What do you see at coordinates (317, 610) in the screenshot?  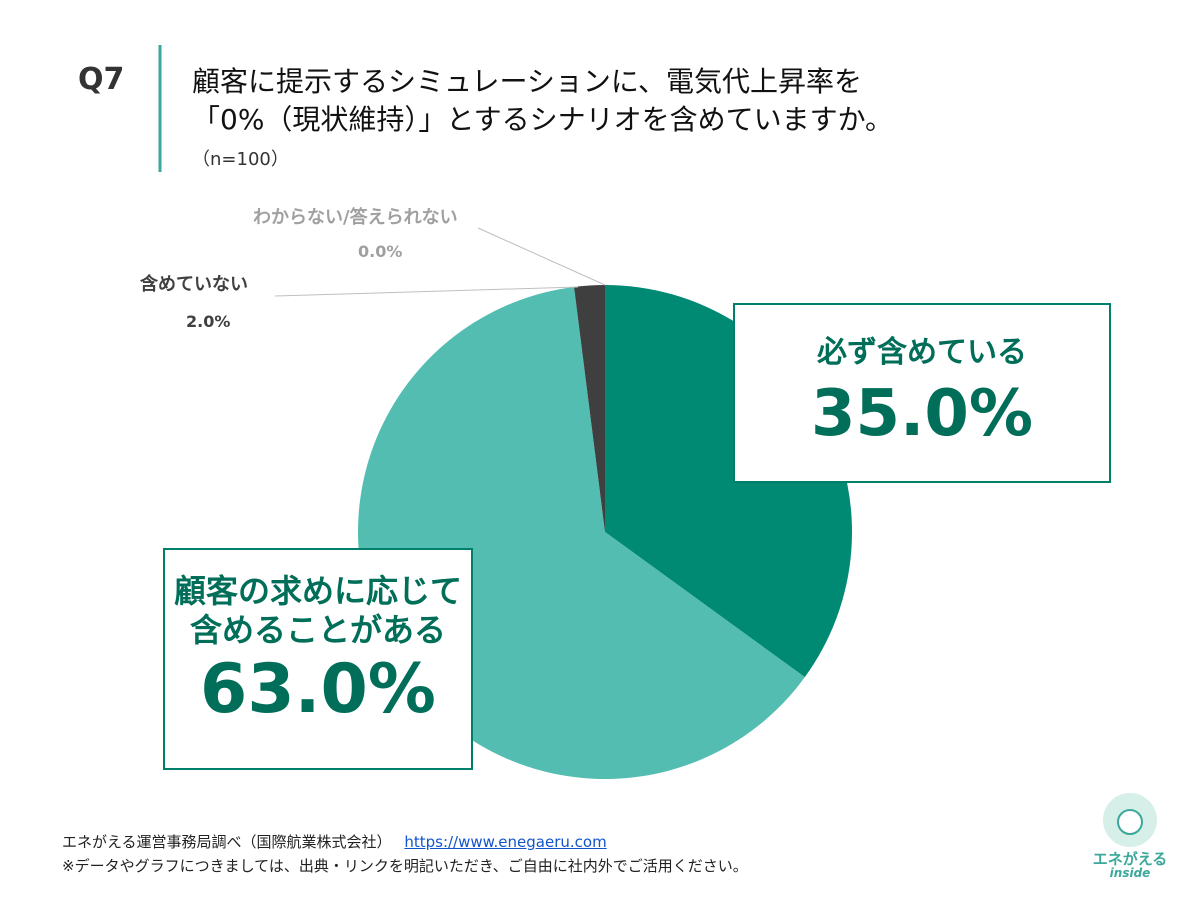 I see `category-label: 顧客の求めに応じて含めることがある` at bounding box center [317, 610].